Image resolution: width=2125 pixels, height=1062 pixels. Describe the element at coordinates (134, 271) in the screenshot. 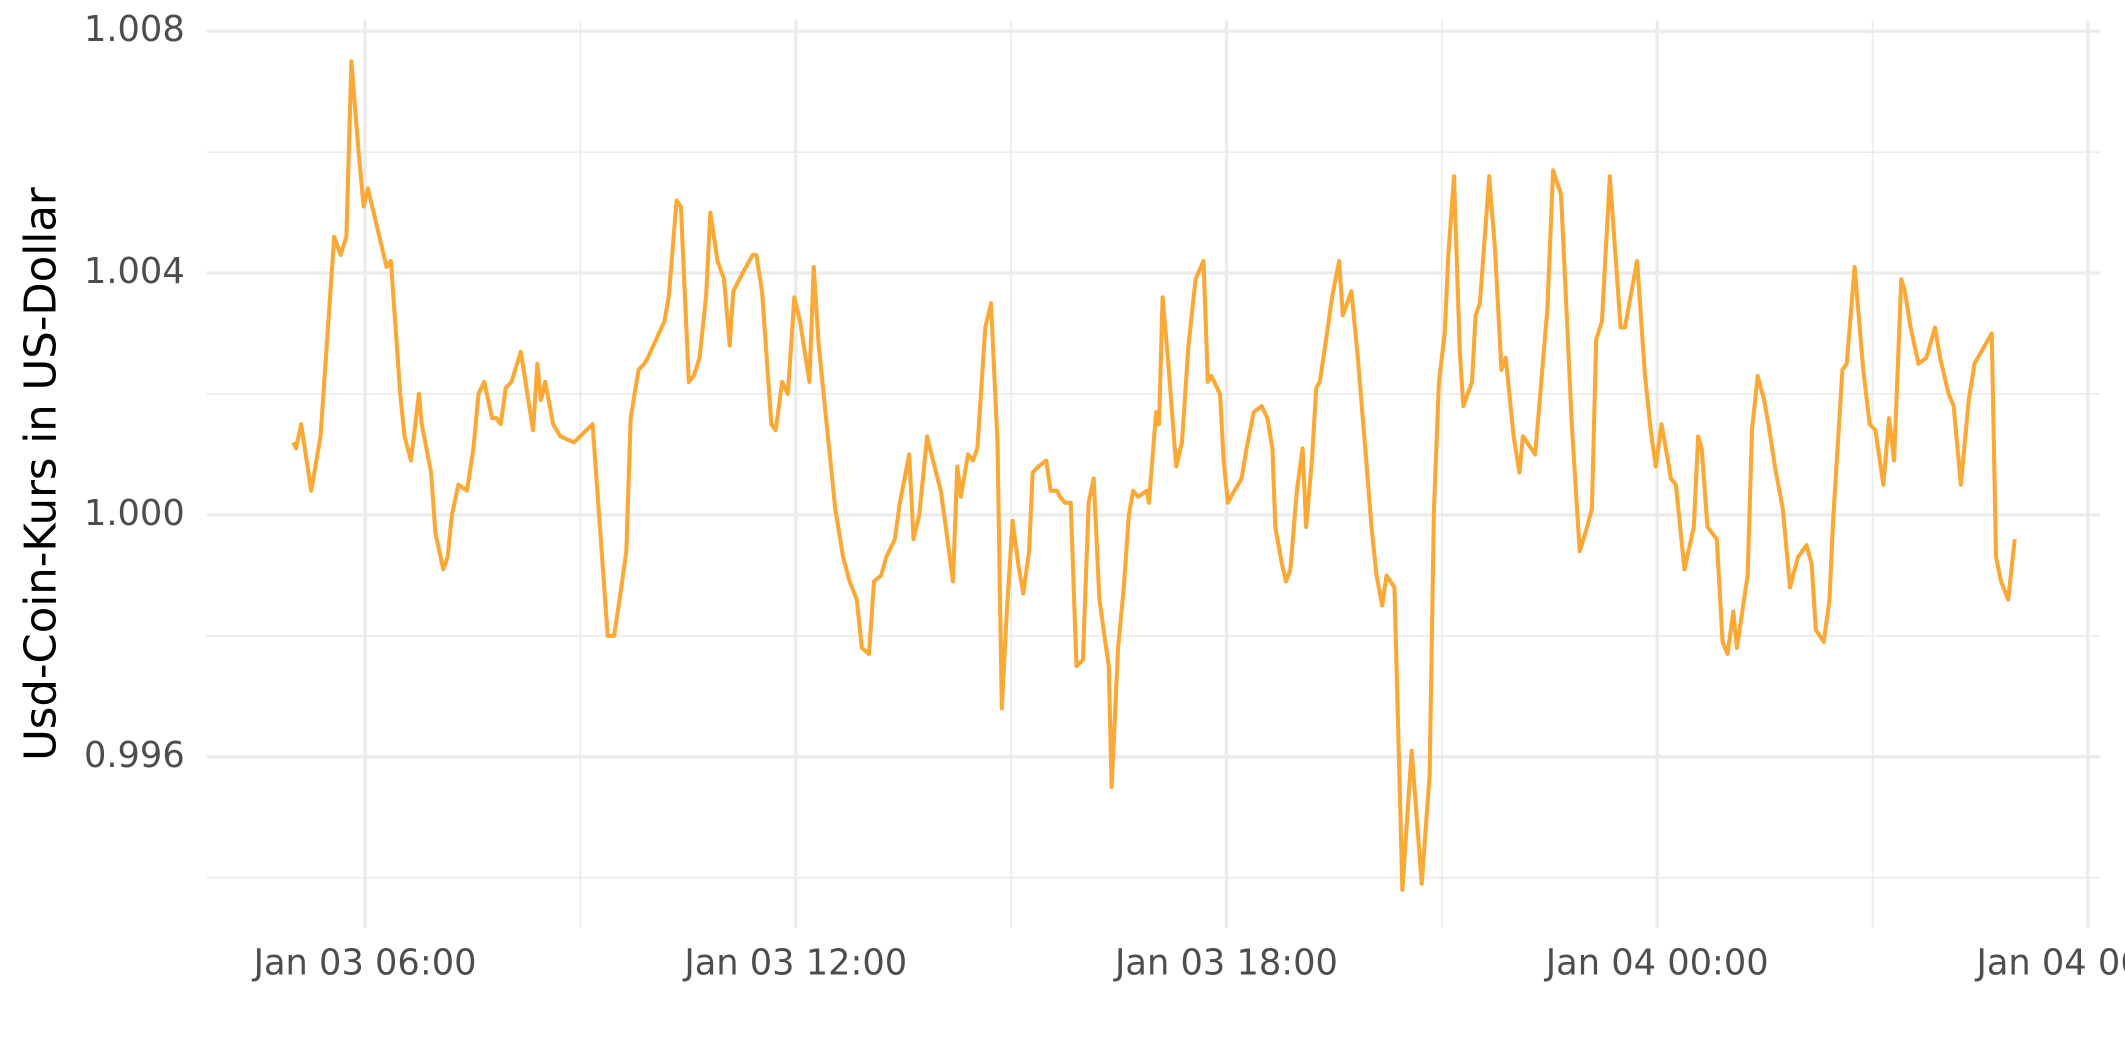

I see `y-tick-label: 1.004` at that location.